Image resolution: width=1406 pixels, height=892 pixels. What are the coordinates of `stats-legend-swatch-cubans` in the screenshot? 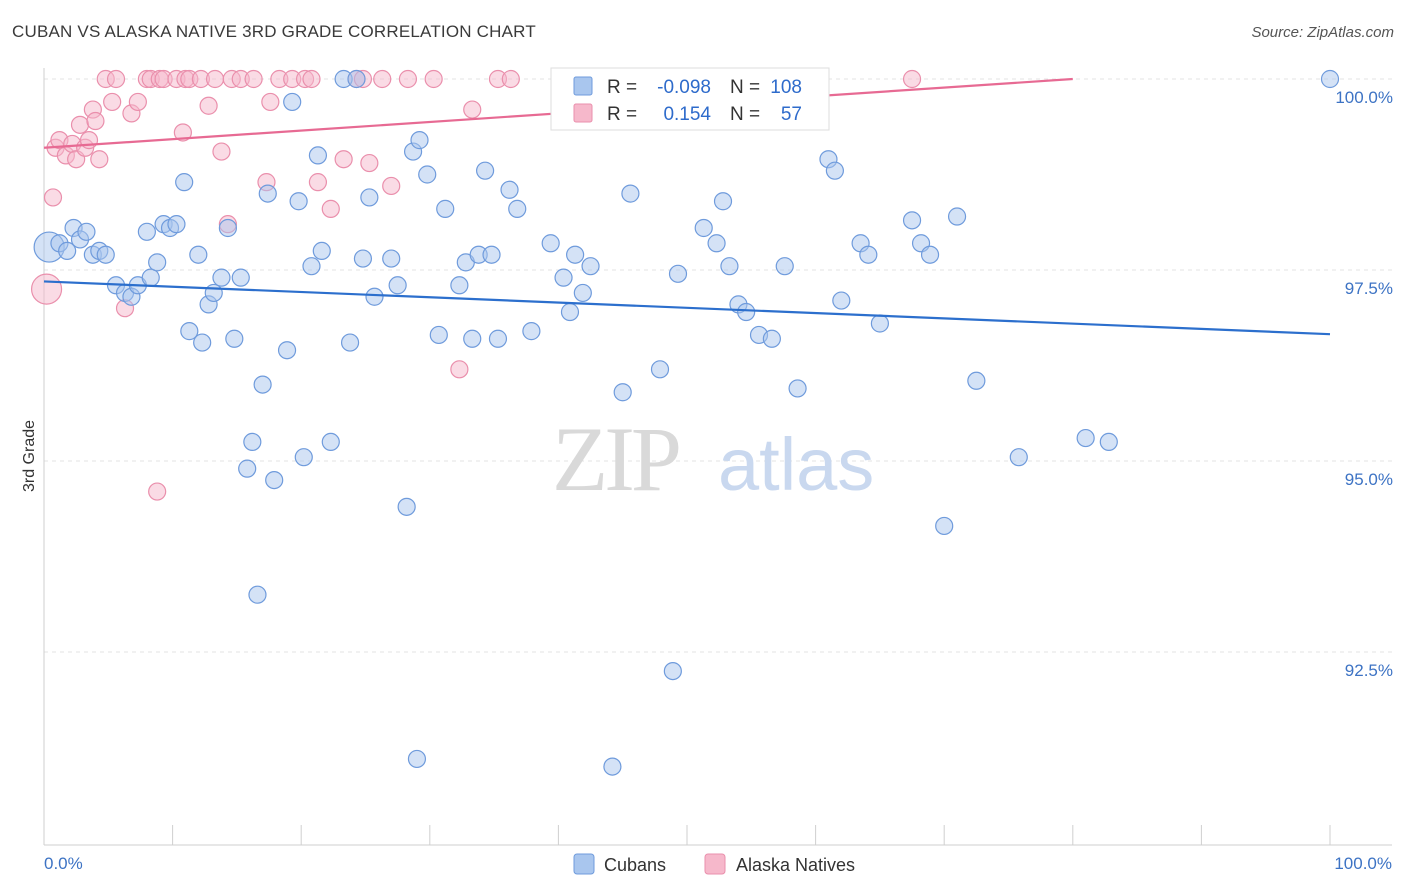 It's located at (583, 86).